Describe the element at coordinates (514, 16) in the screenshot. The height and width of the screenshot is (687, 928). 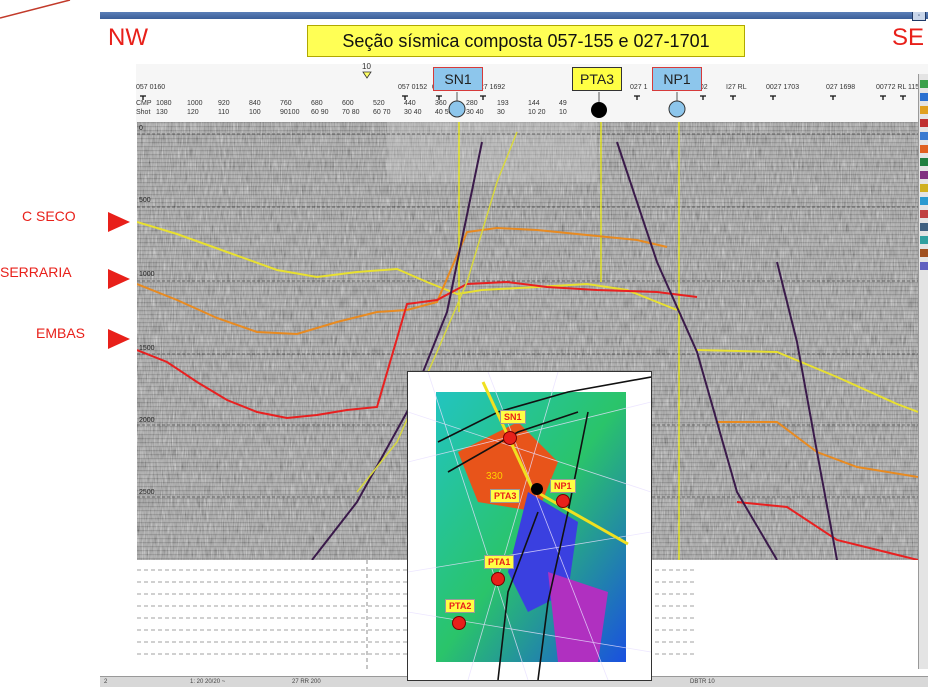
I see `title-bar: ▫` at that location.